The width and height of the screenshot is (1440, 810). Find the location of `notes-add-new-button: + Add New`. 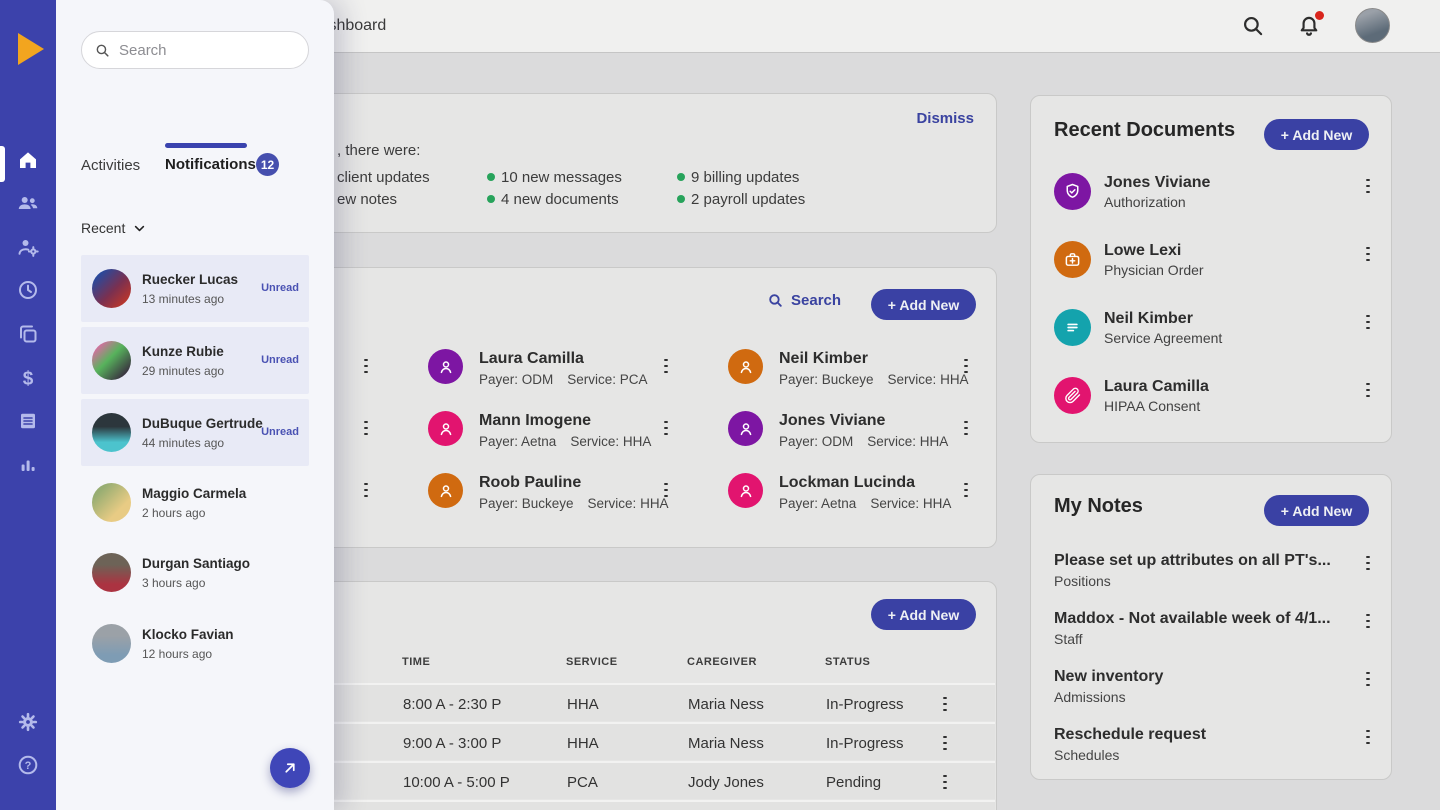

notes-add-new-button: + Add New is located at coordinates (1316, 510).